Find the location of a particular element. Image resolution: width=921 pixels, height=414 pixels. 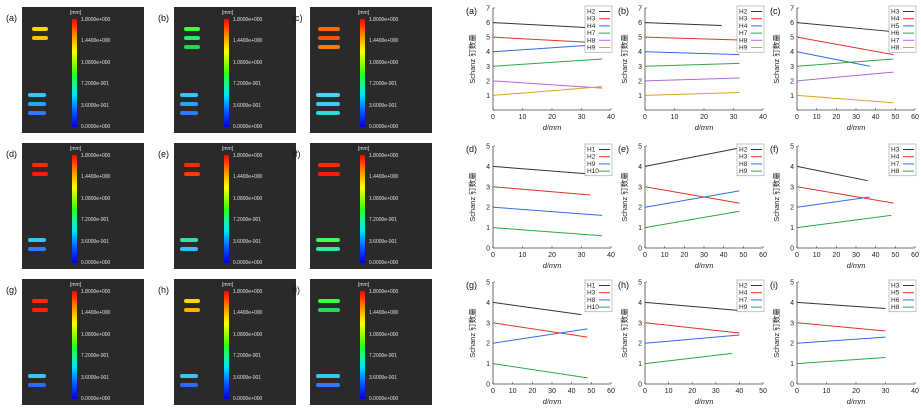

legend-label: H1 is located at coordinates (591, 286).